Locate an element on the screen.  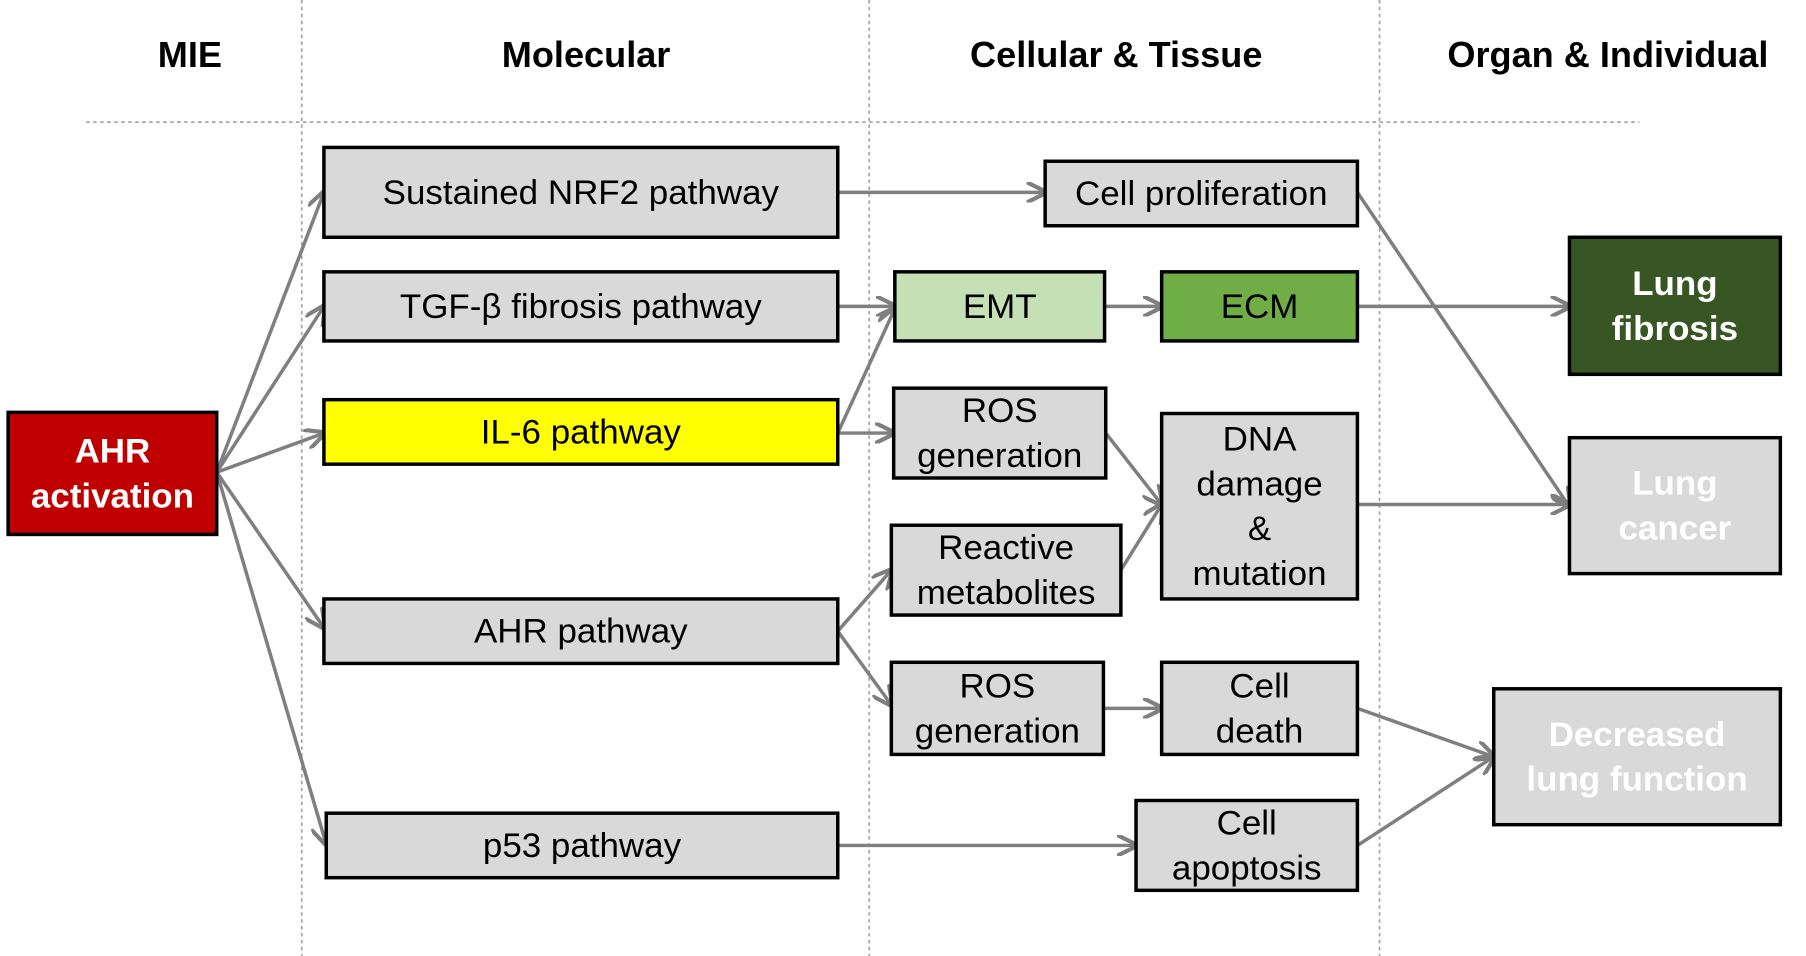
node-label: metabolites is located at coordinates (1006, 593).